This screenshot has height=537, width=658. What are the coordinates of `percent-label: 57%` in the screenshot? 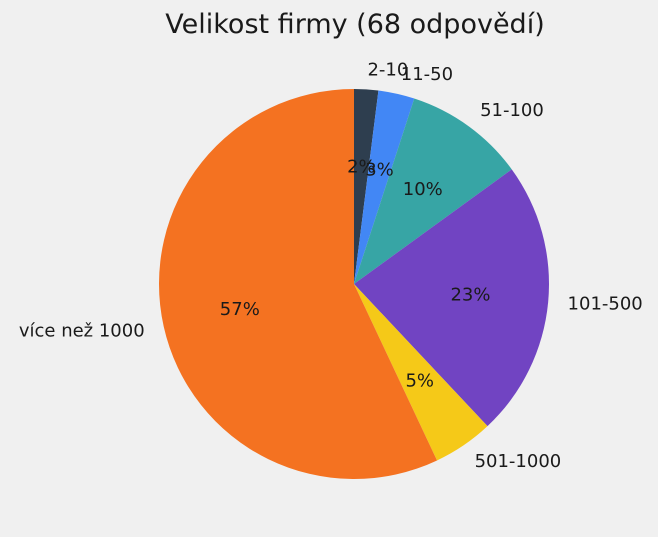 It's located at (240, 309).